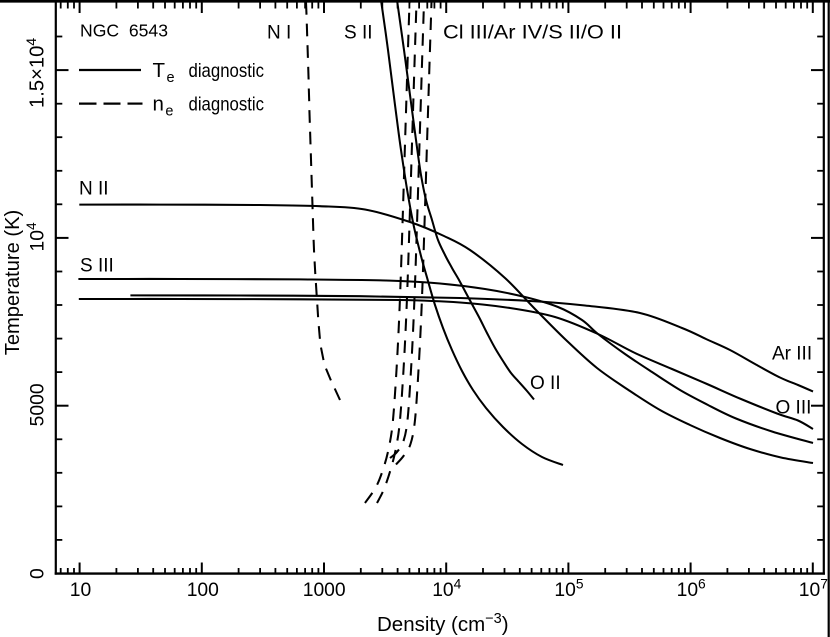 The width and height of the screenshot is (830, 637). What do you see at coordinates (80, 590) in the screenshot?
I see `svg-text: 10` at bounding box center [80, 590].